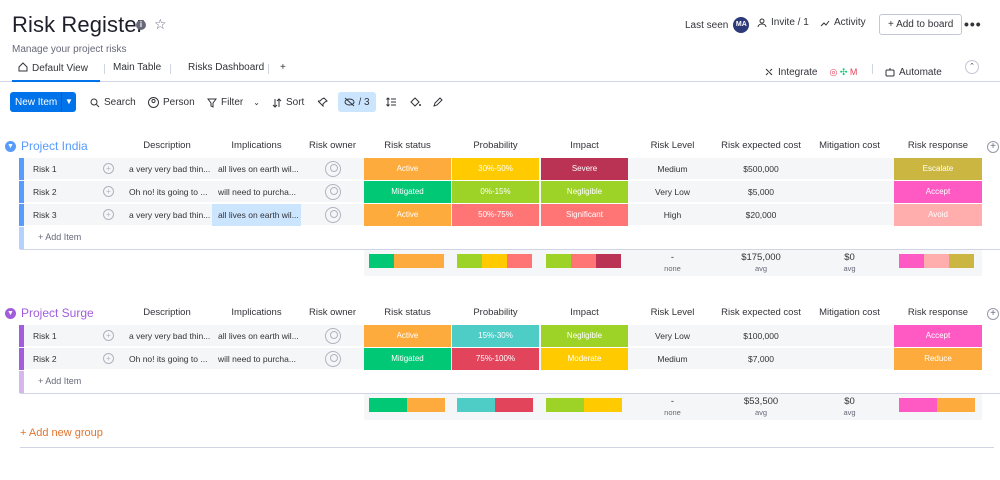 The width and height of the screenshot is (1000, 480). What do you see at coordinates (69, 49) in the screenshot?
I see `board-description: Manage your project risks` at bounding box center [69, 49].